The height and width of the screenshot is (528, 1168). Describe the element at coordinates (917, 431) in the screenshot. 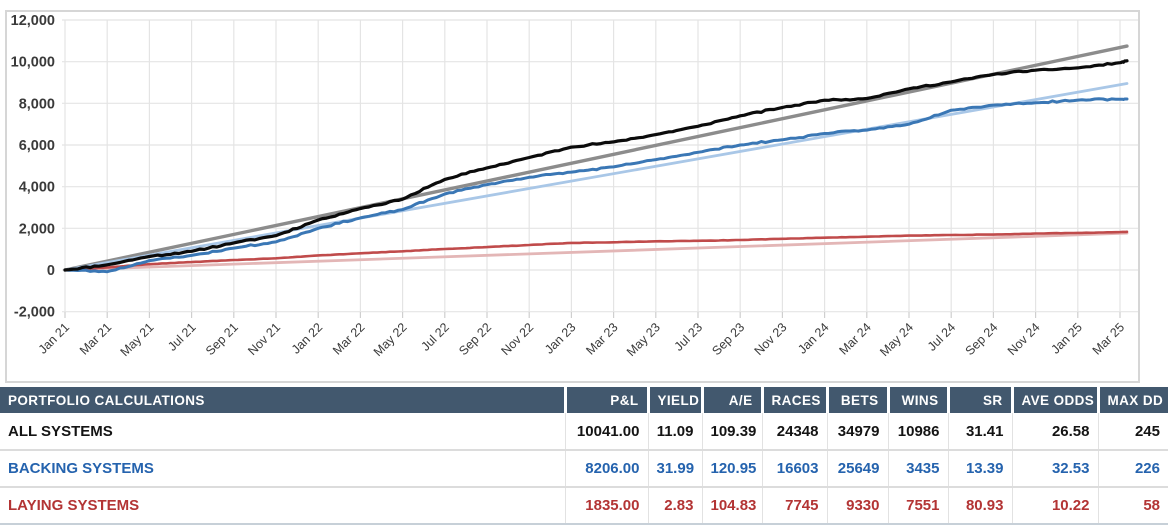

I see `all-systems-wins: 10986` at that location.